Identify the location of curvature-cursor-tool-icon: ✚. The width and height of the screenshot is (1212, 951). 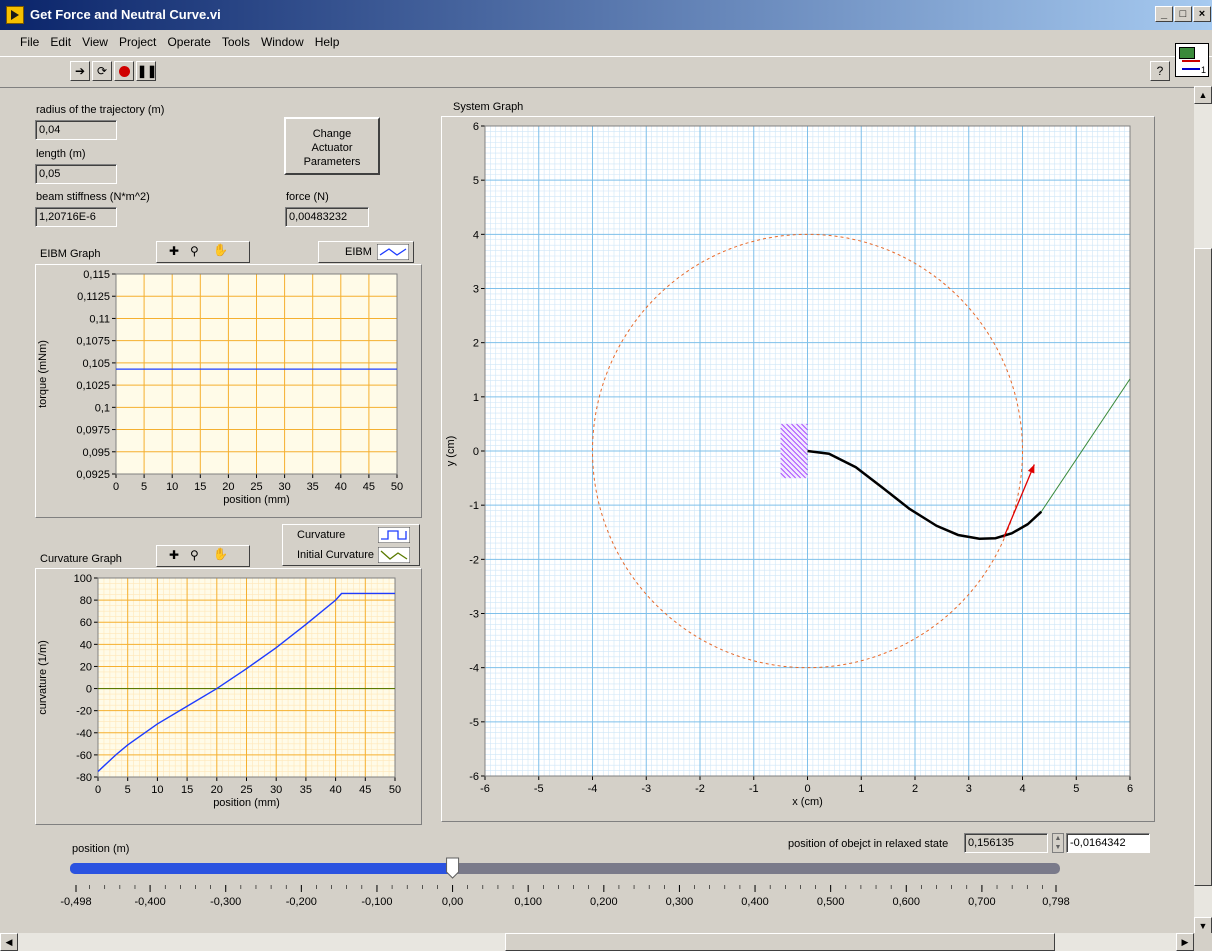
(174, 555).